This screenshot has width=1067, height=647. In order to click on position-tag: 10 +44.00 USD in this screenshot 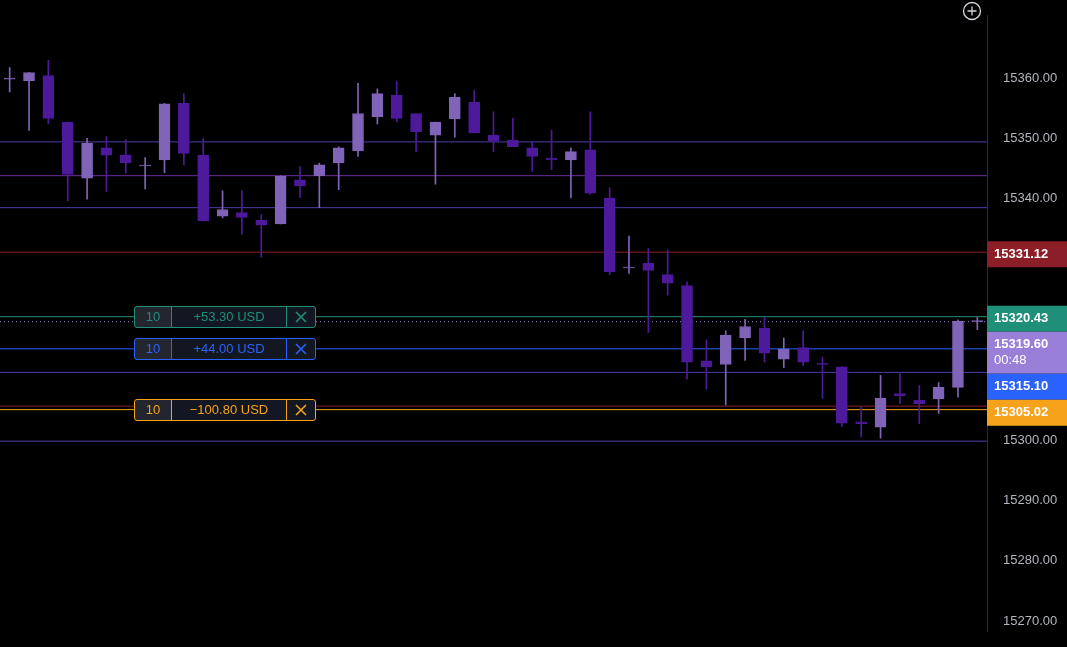, I will do `click(225, 348)`.